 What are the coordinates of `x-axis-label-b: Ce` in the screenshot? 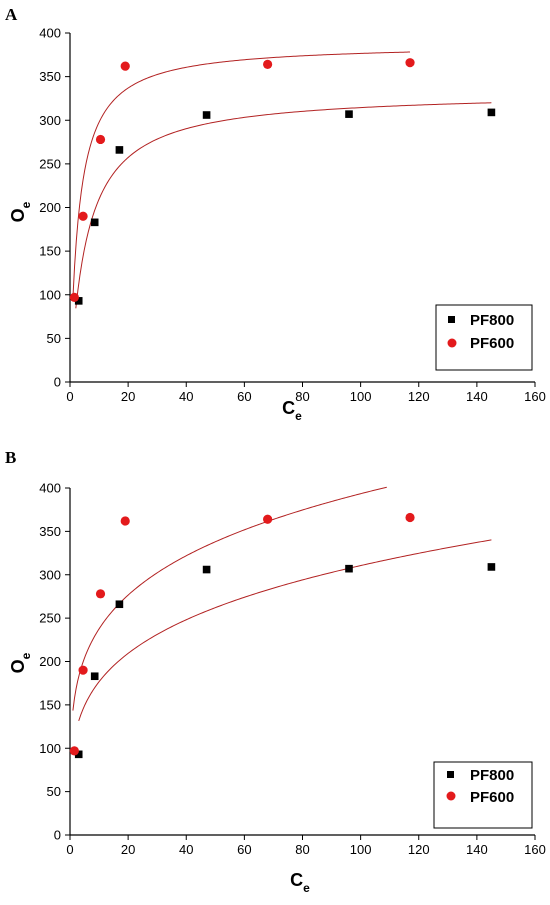 It's located at (300, 882).